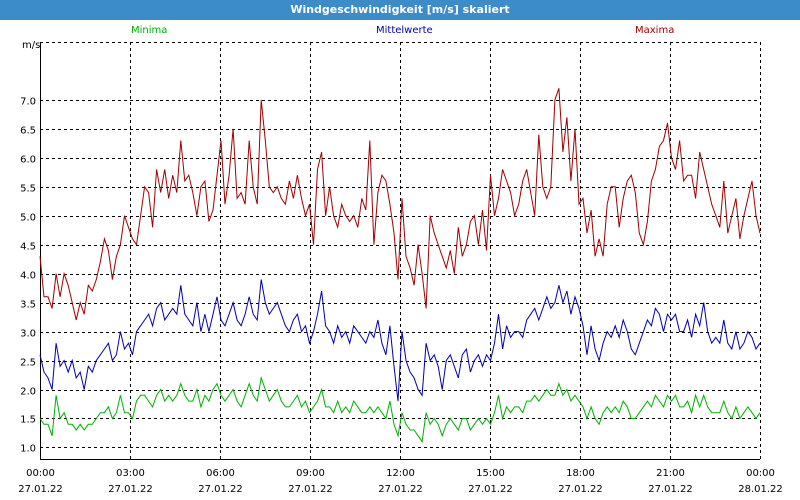  I want to click on x-tick-date: 28.01.22, so click(760, 489).